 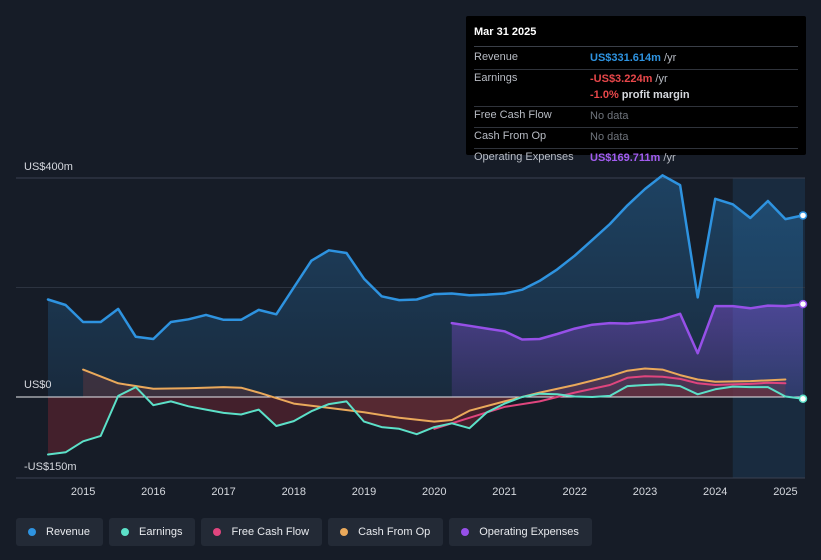 What do you see at coordinates (394, 532) in the screenshot?
I see `legend-label: Cash From Op` at bounding box center [394, 532].